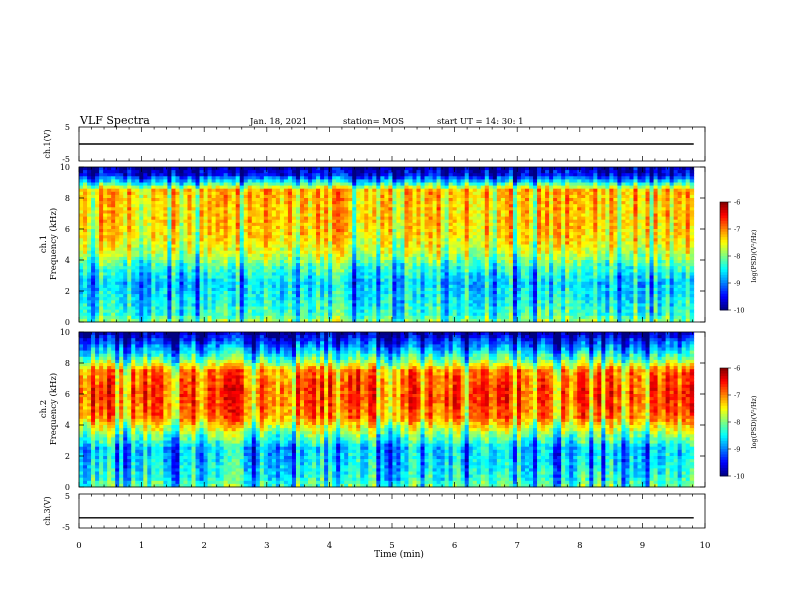 This screenshot has width=792, height=612. Describe the element at coordinates (114, 120) in the screenshot. I see `figure-title: VLF Spectra` at that location.